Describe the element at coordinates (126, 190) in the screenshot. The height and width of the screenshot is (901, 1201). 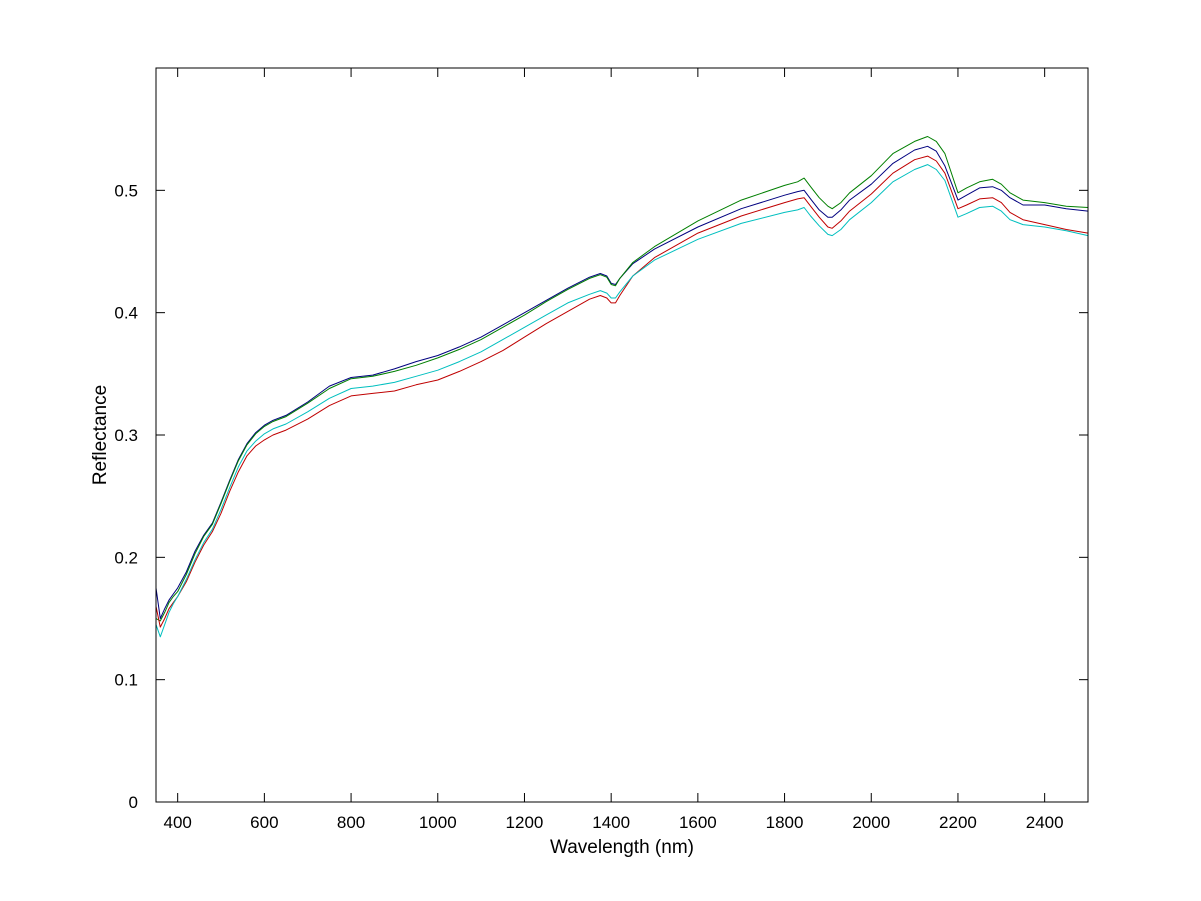
I see `y-tick-label-5: 0.5` at that location.